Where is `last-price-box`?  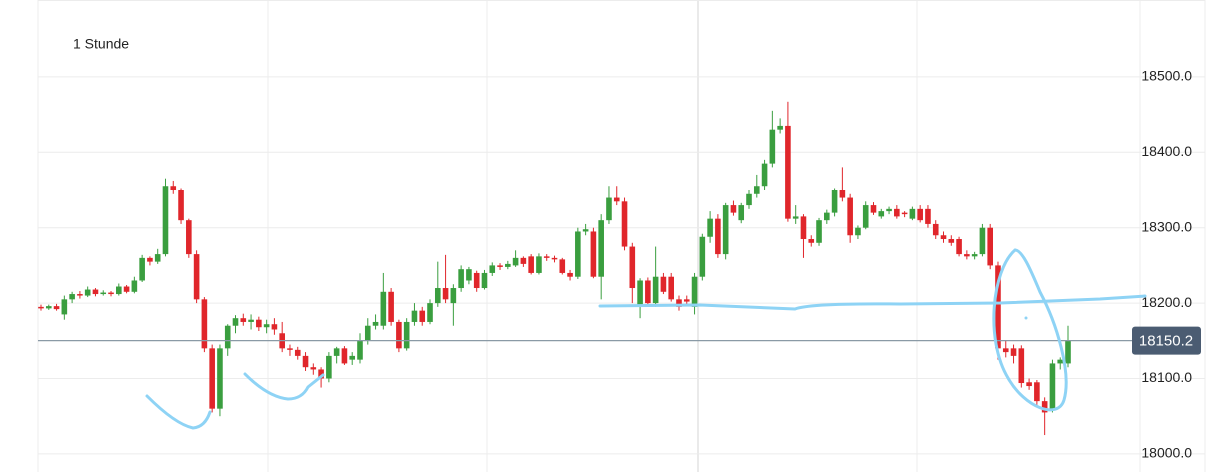 last-price-box is located at coordinates (1166, 340).